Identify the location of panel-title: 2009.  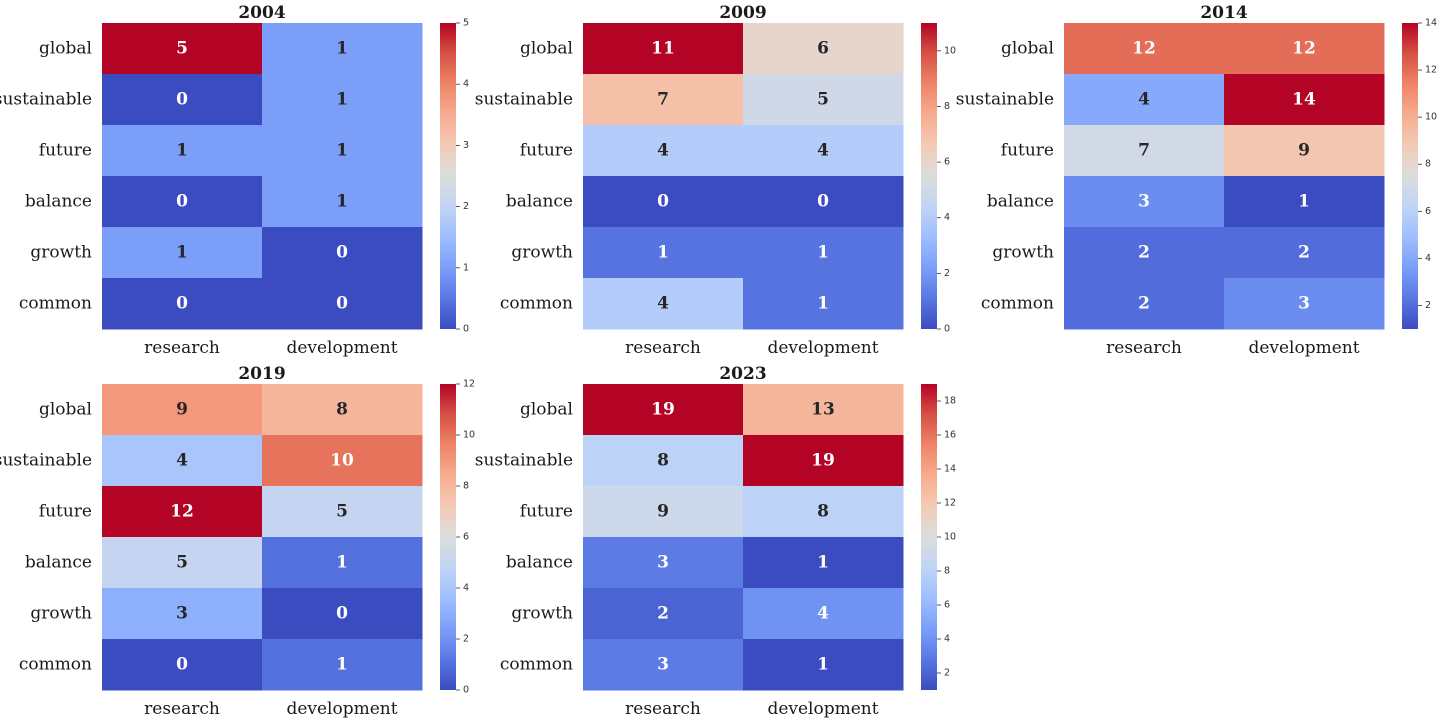
(742, 13).